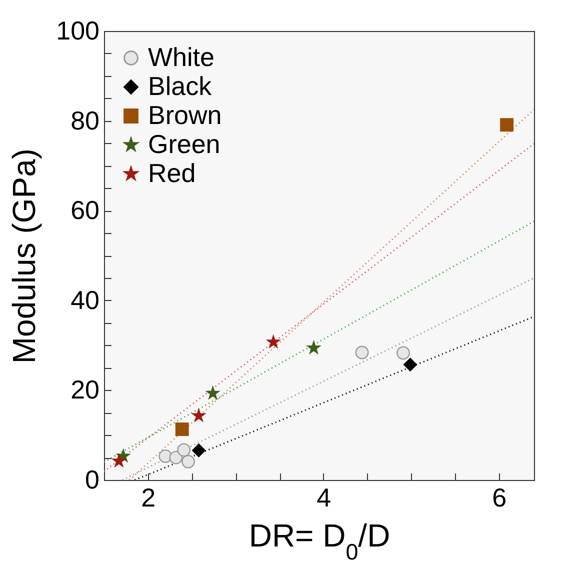 Image resolution: width=570 pixels, height=585 pixels. I want to click on legend-label: Red, so click(172, 173).